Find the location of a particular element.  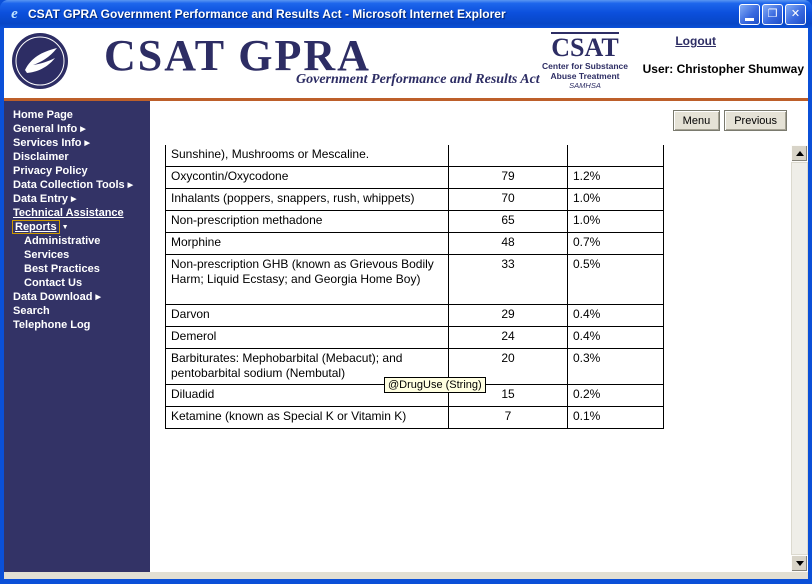

scroll-down-button is located at coordinates (799, 563).